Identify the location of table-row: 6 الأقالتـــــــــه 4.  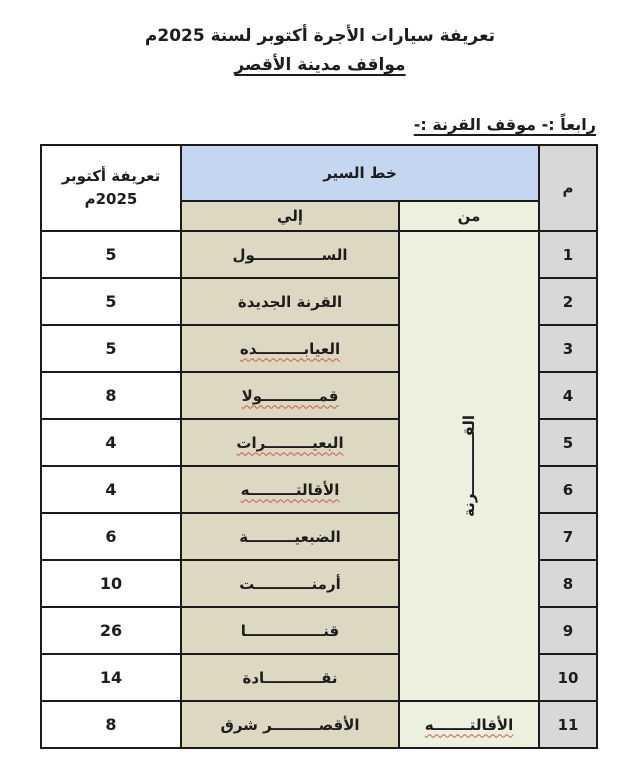
(319, 489).